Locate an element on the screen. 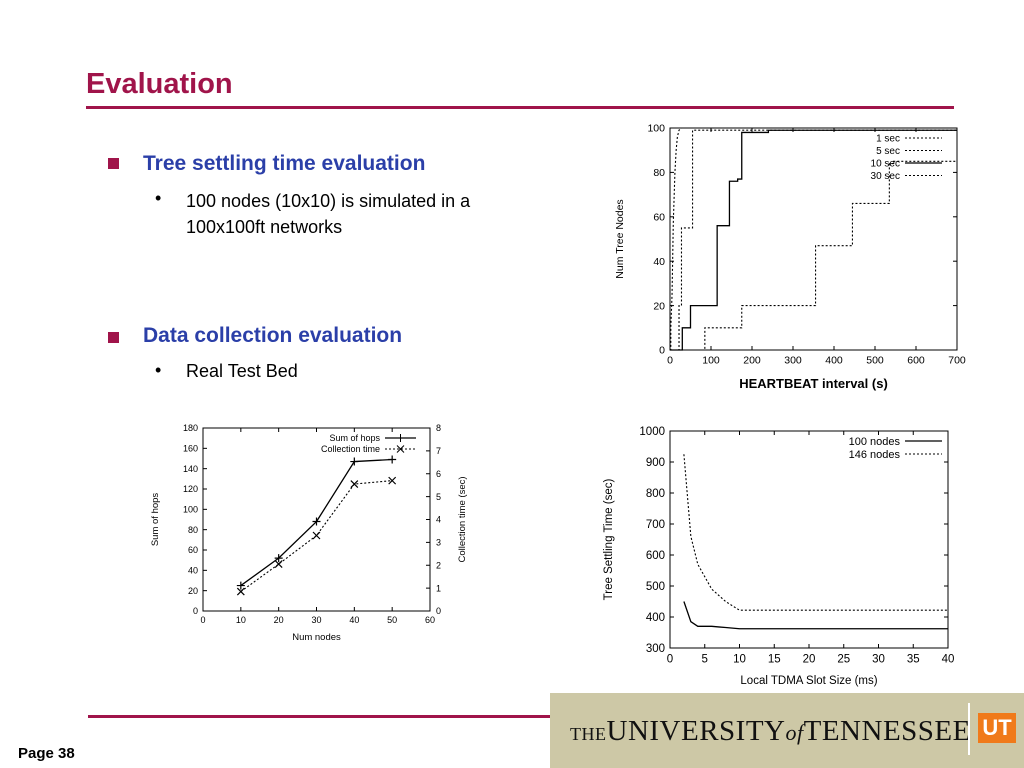 The height and width of the screenshot is (768, 1024). x-tick-label: 60 is located at coordinates (430, 620).